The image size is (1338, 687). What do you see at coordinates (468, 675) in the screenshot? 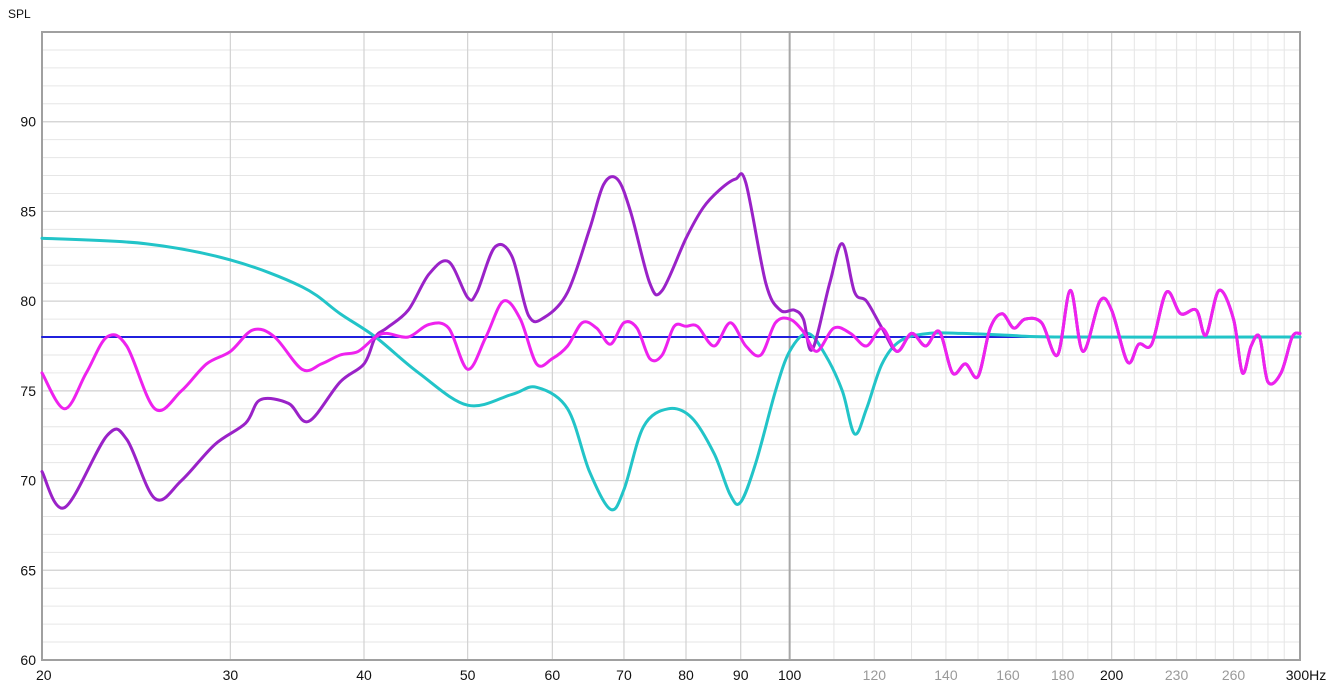
I see `x-tick-label: 50` at bounding box center [468, 675].